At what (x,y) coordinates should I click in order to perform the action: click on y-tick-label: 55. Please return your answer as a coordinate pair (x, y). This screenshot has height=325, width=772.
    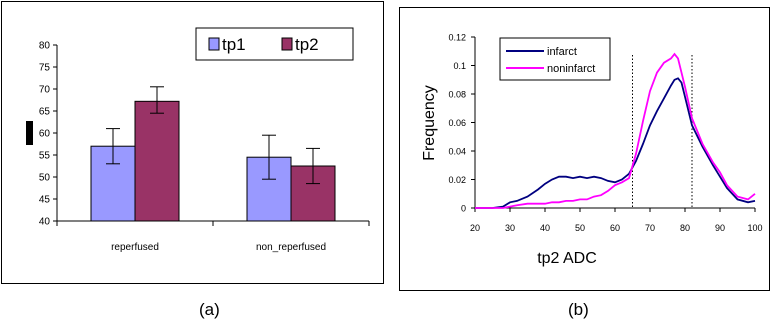
    Looking at the image, I should click on (45, 156).